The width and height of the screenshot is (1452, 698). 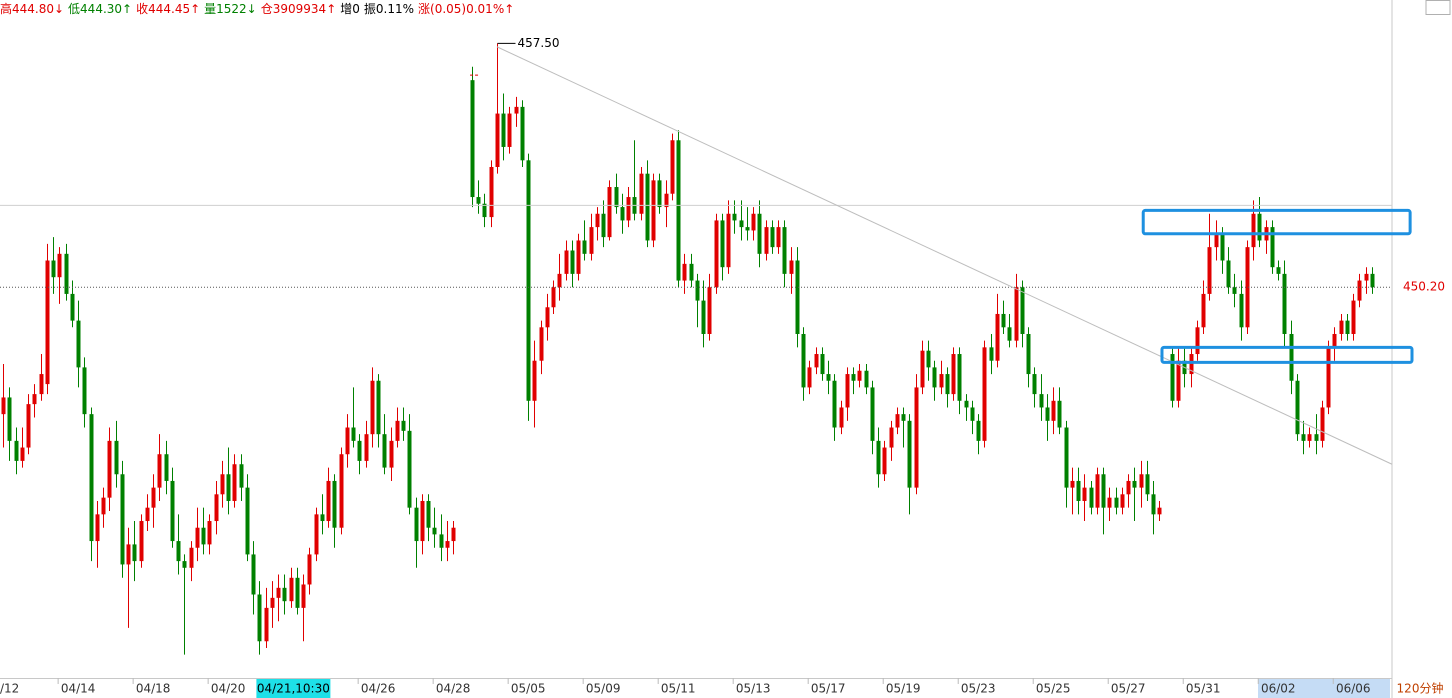 What do you see at coordinates (78, 689) in the screenshot?
I see `x-tick-label: 04/14` at bounding box center [78, 689].